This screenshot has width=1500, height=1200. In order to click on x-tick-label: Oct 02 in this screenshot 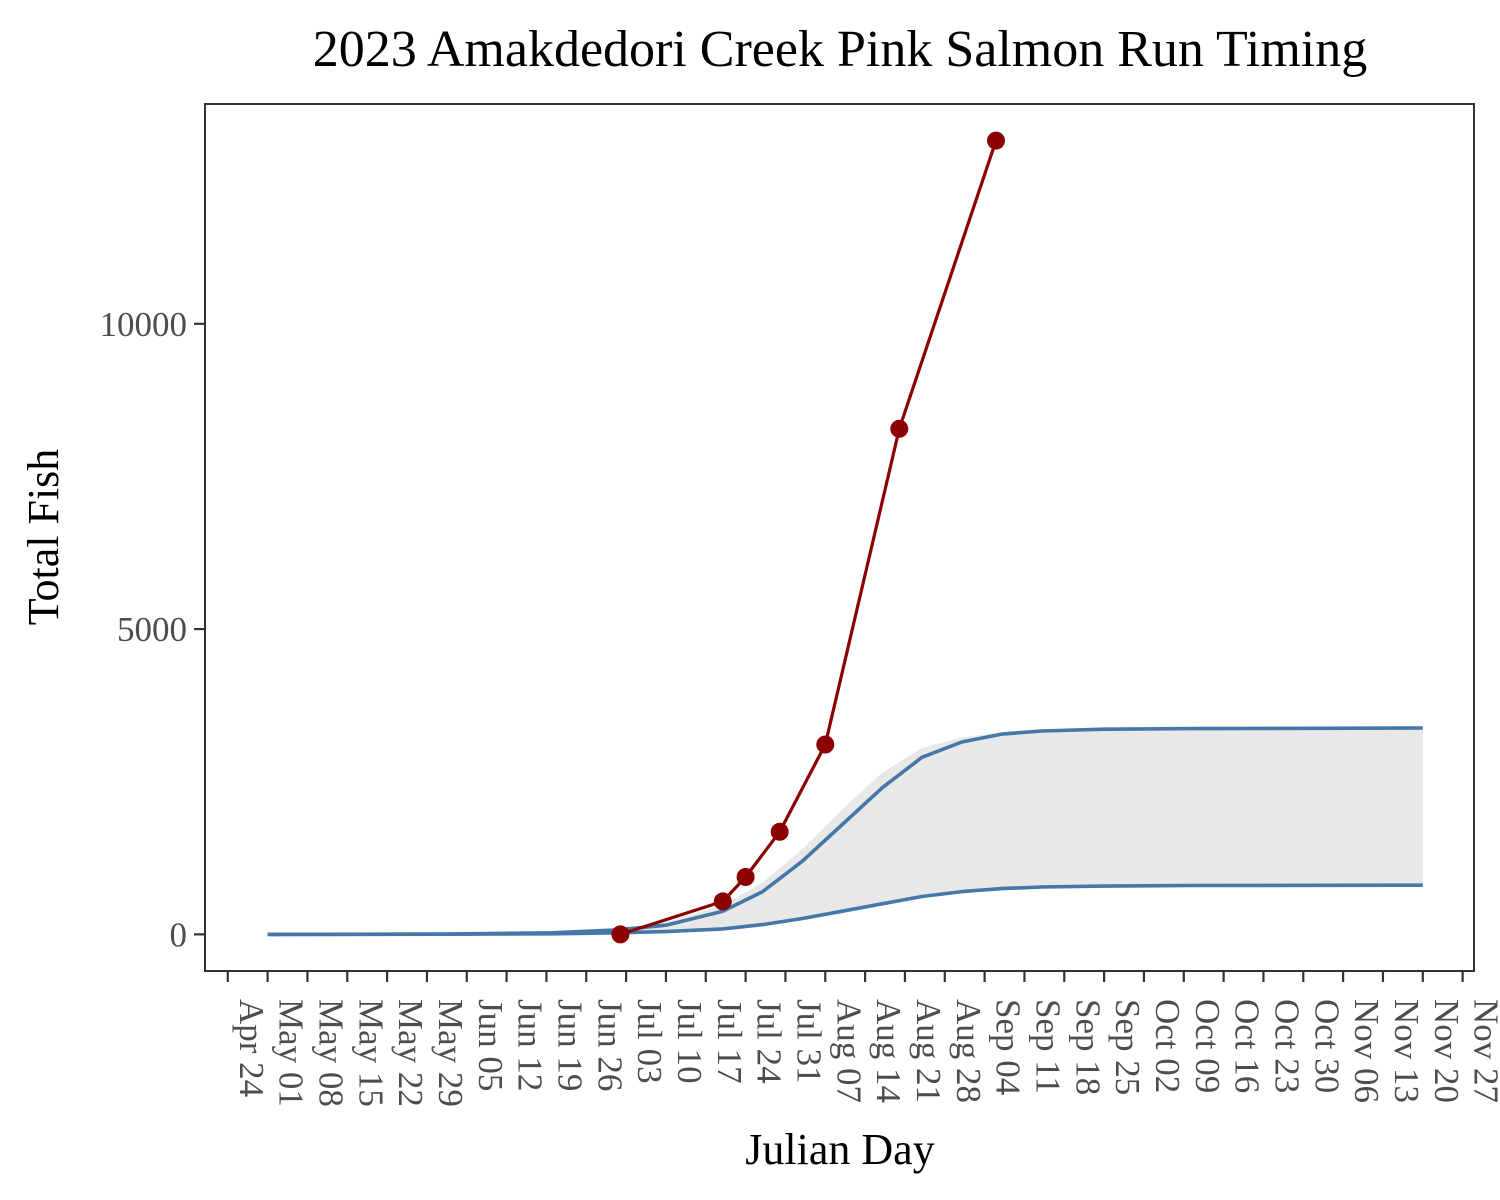, I will do `click(1167, 1046)`.